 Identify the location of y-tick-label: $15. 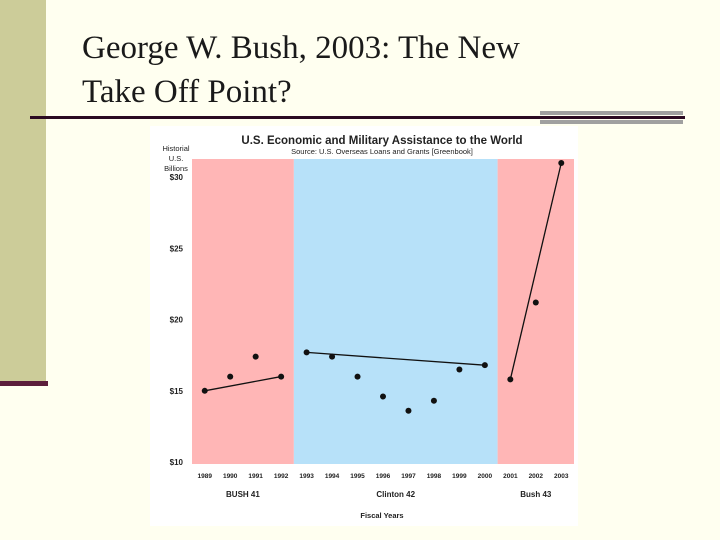
(177, 391).